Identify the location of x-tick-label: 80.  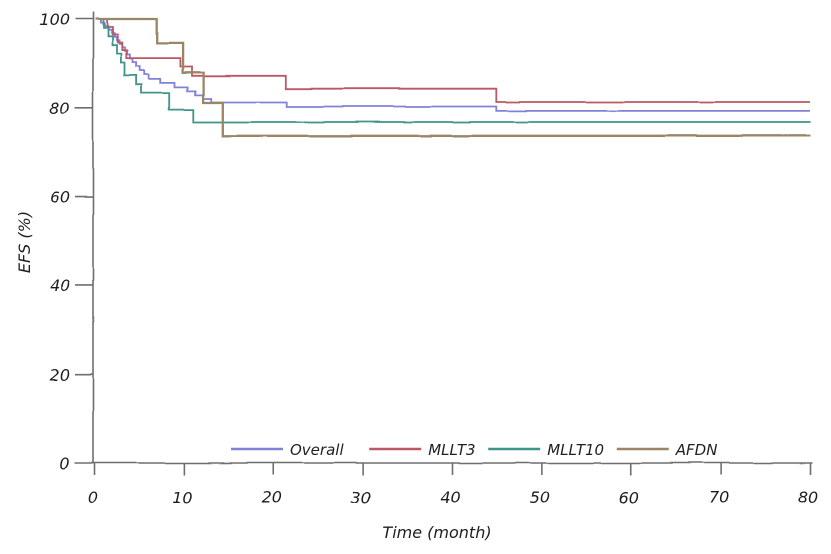
(808, 497).